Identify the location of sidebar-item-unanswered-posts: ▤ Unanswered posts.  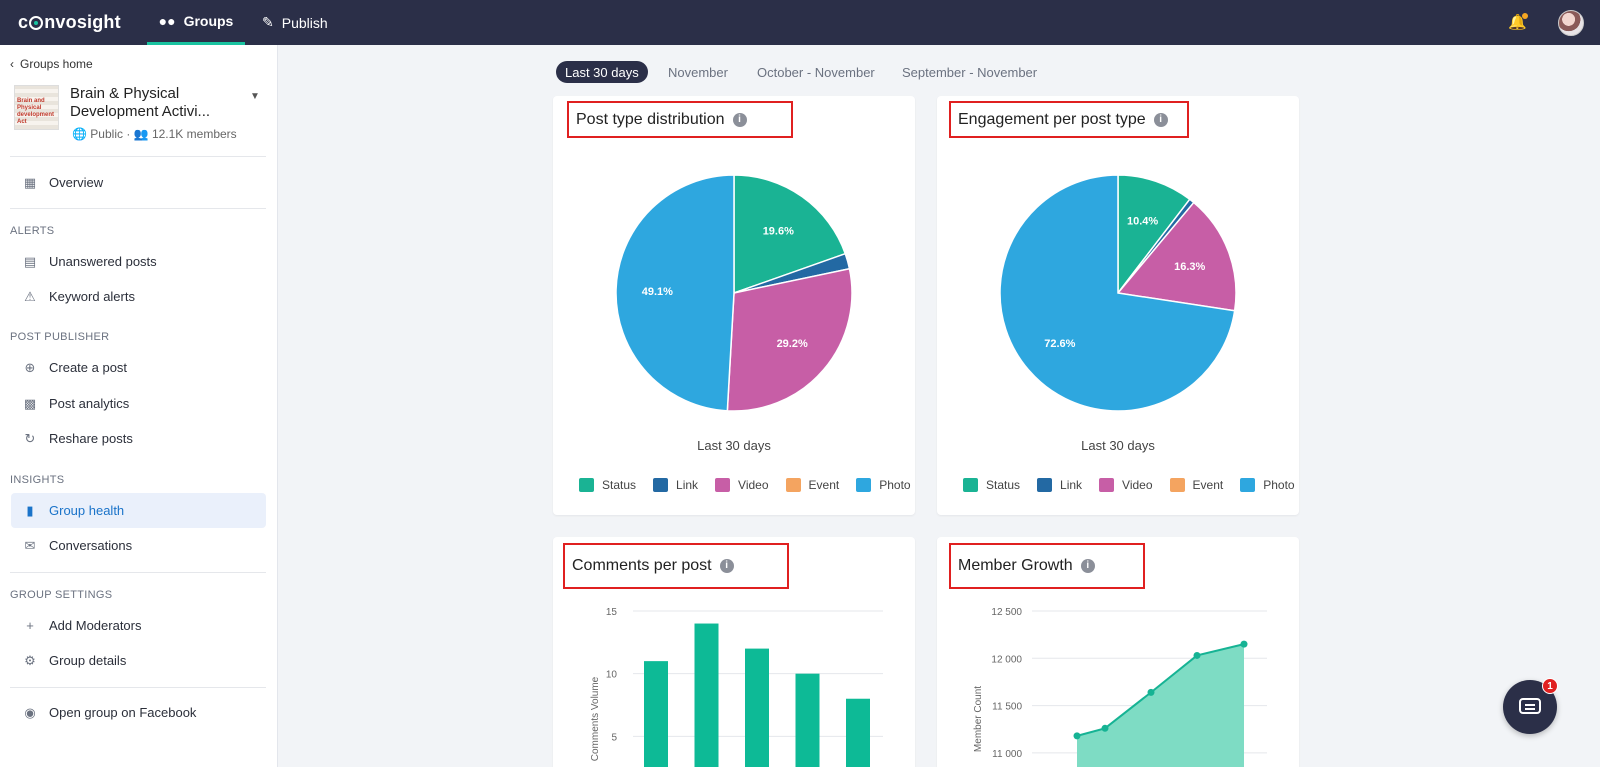
(138, 261).